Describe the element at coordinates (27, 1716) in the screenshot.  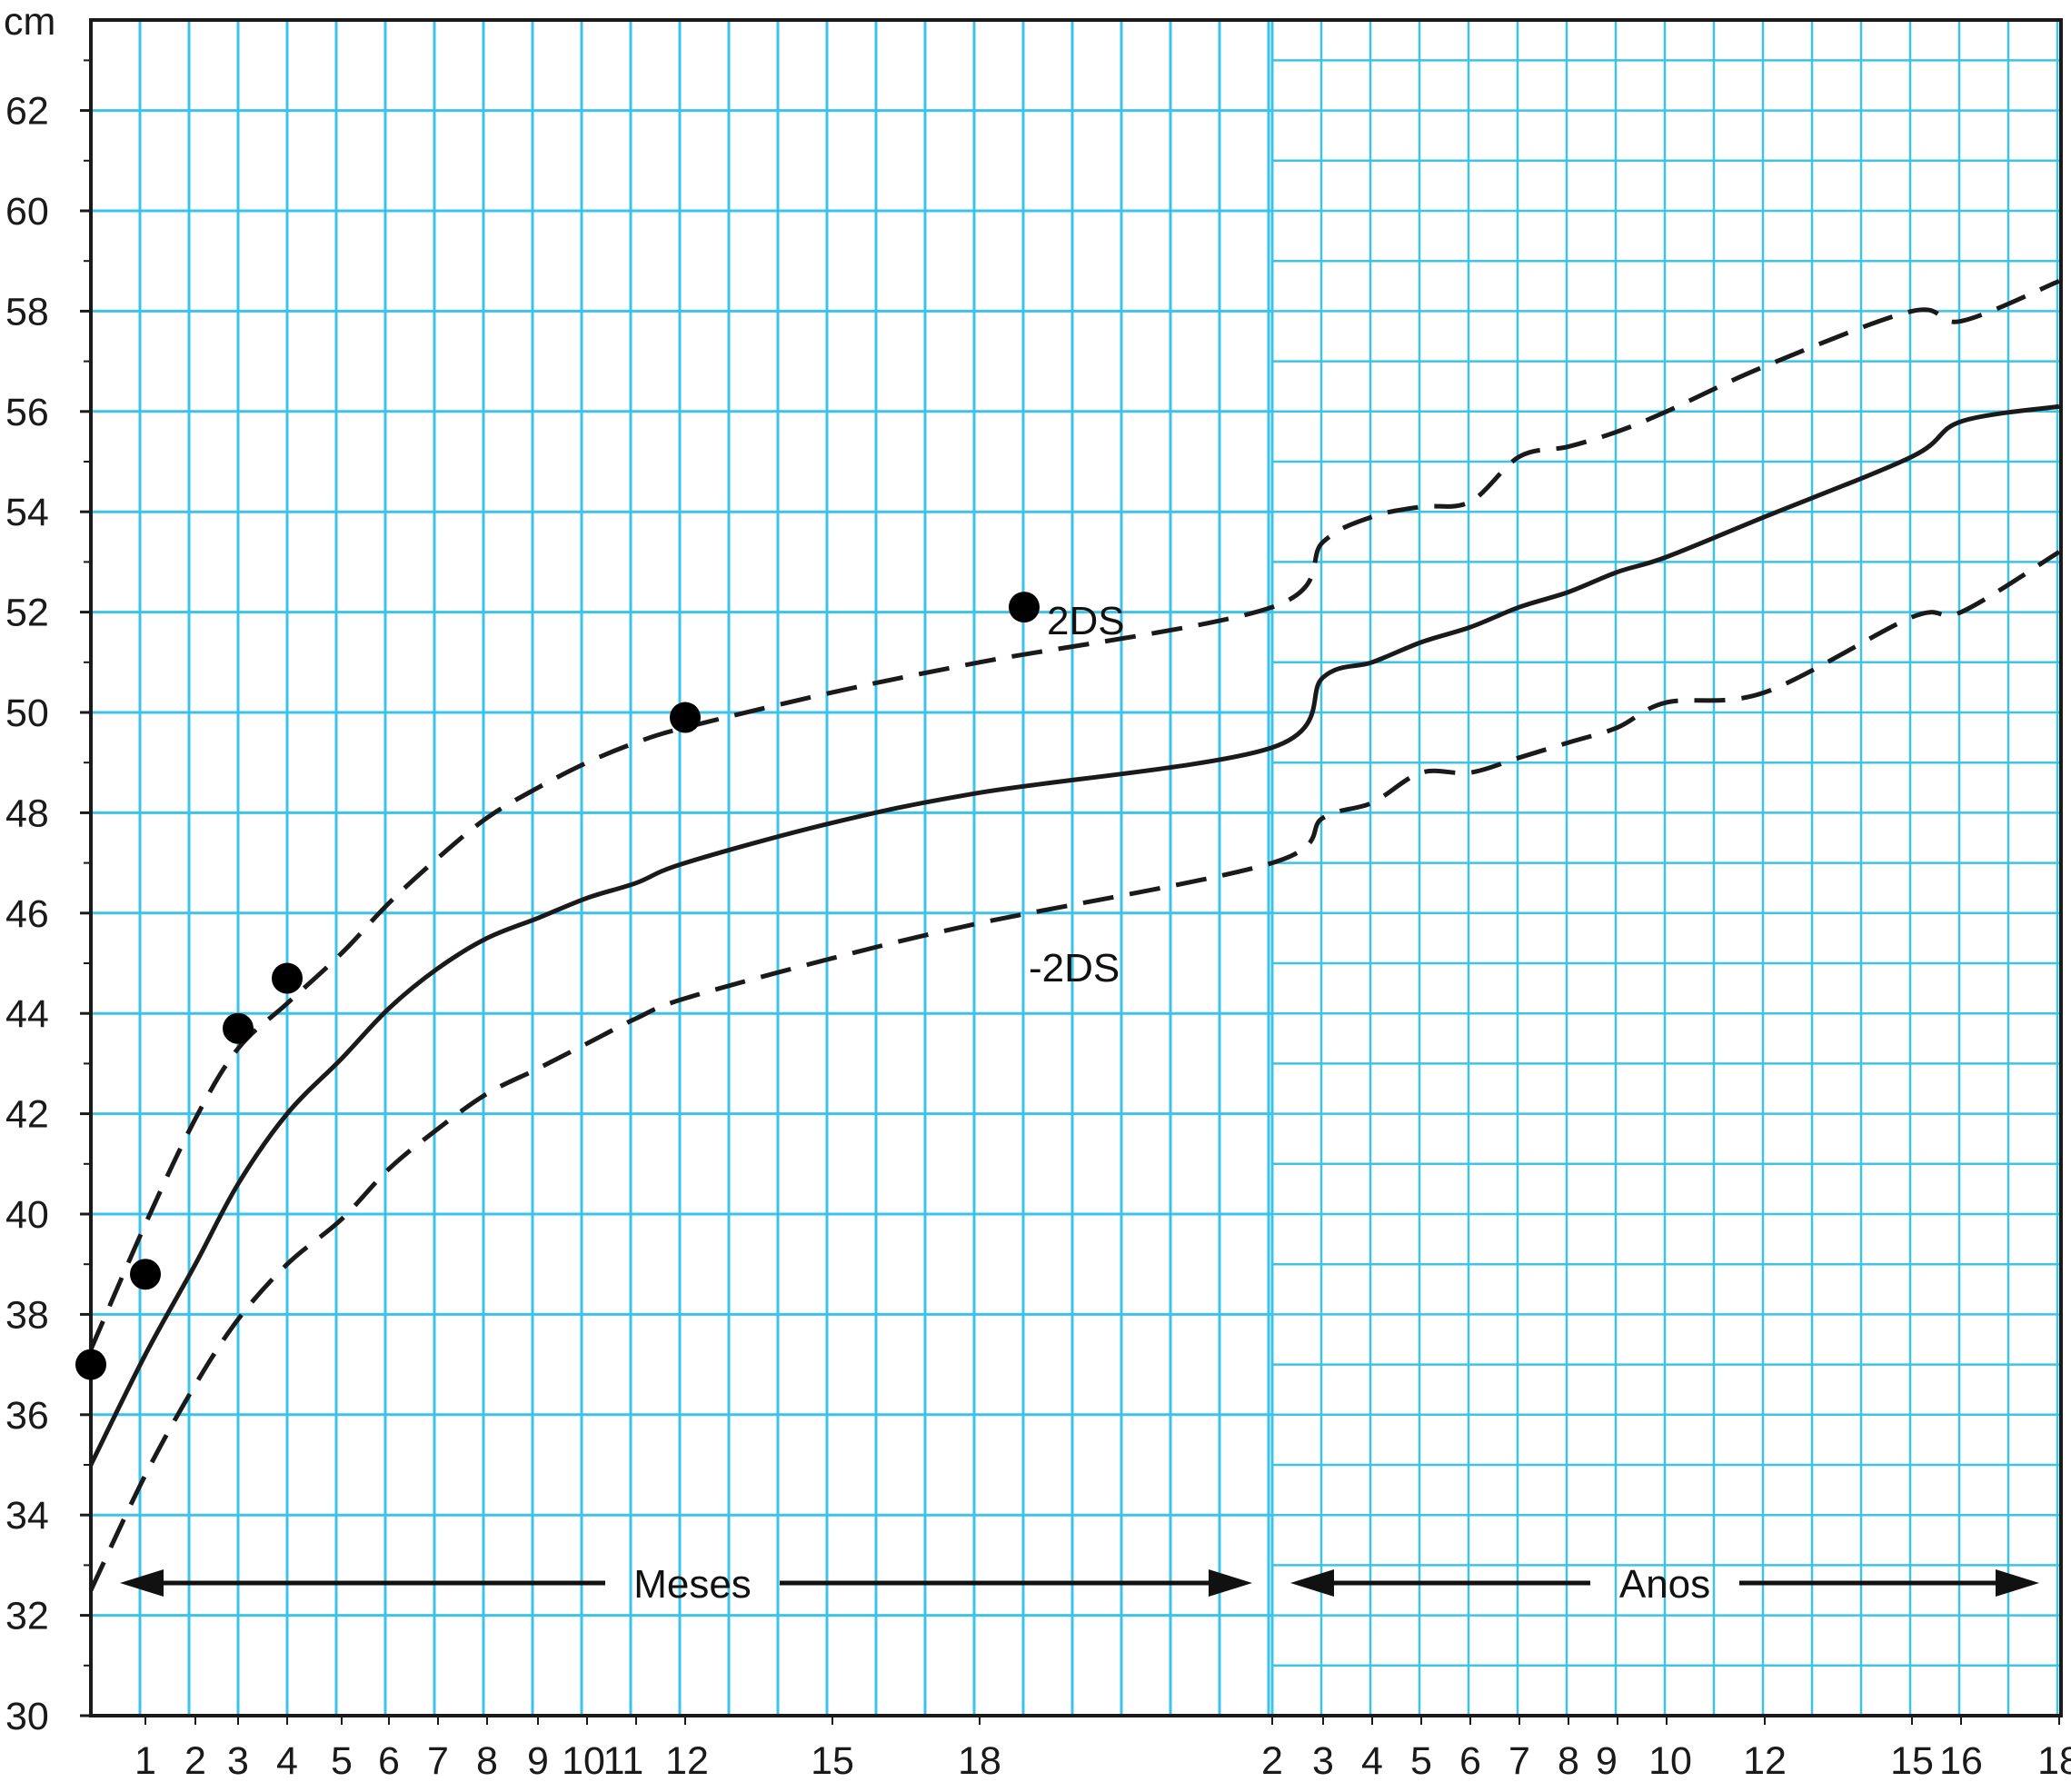
I see `y-tick-label: 30` at that location.